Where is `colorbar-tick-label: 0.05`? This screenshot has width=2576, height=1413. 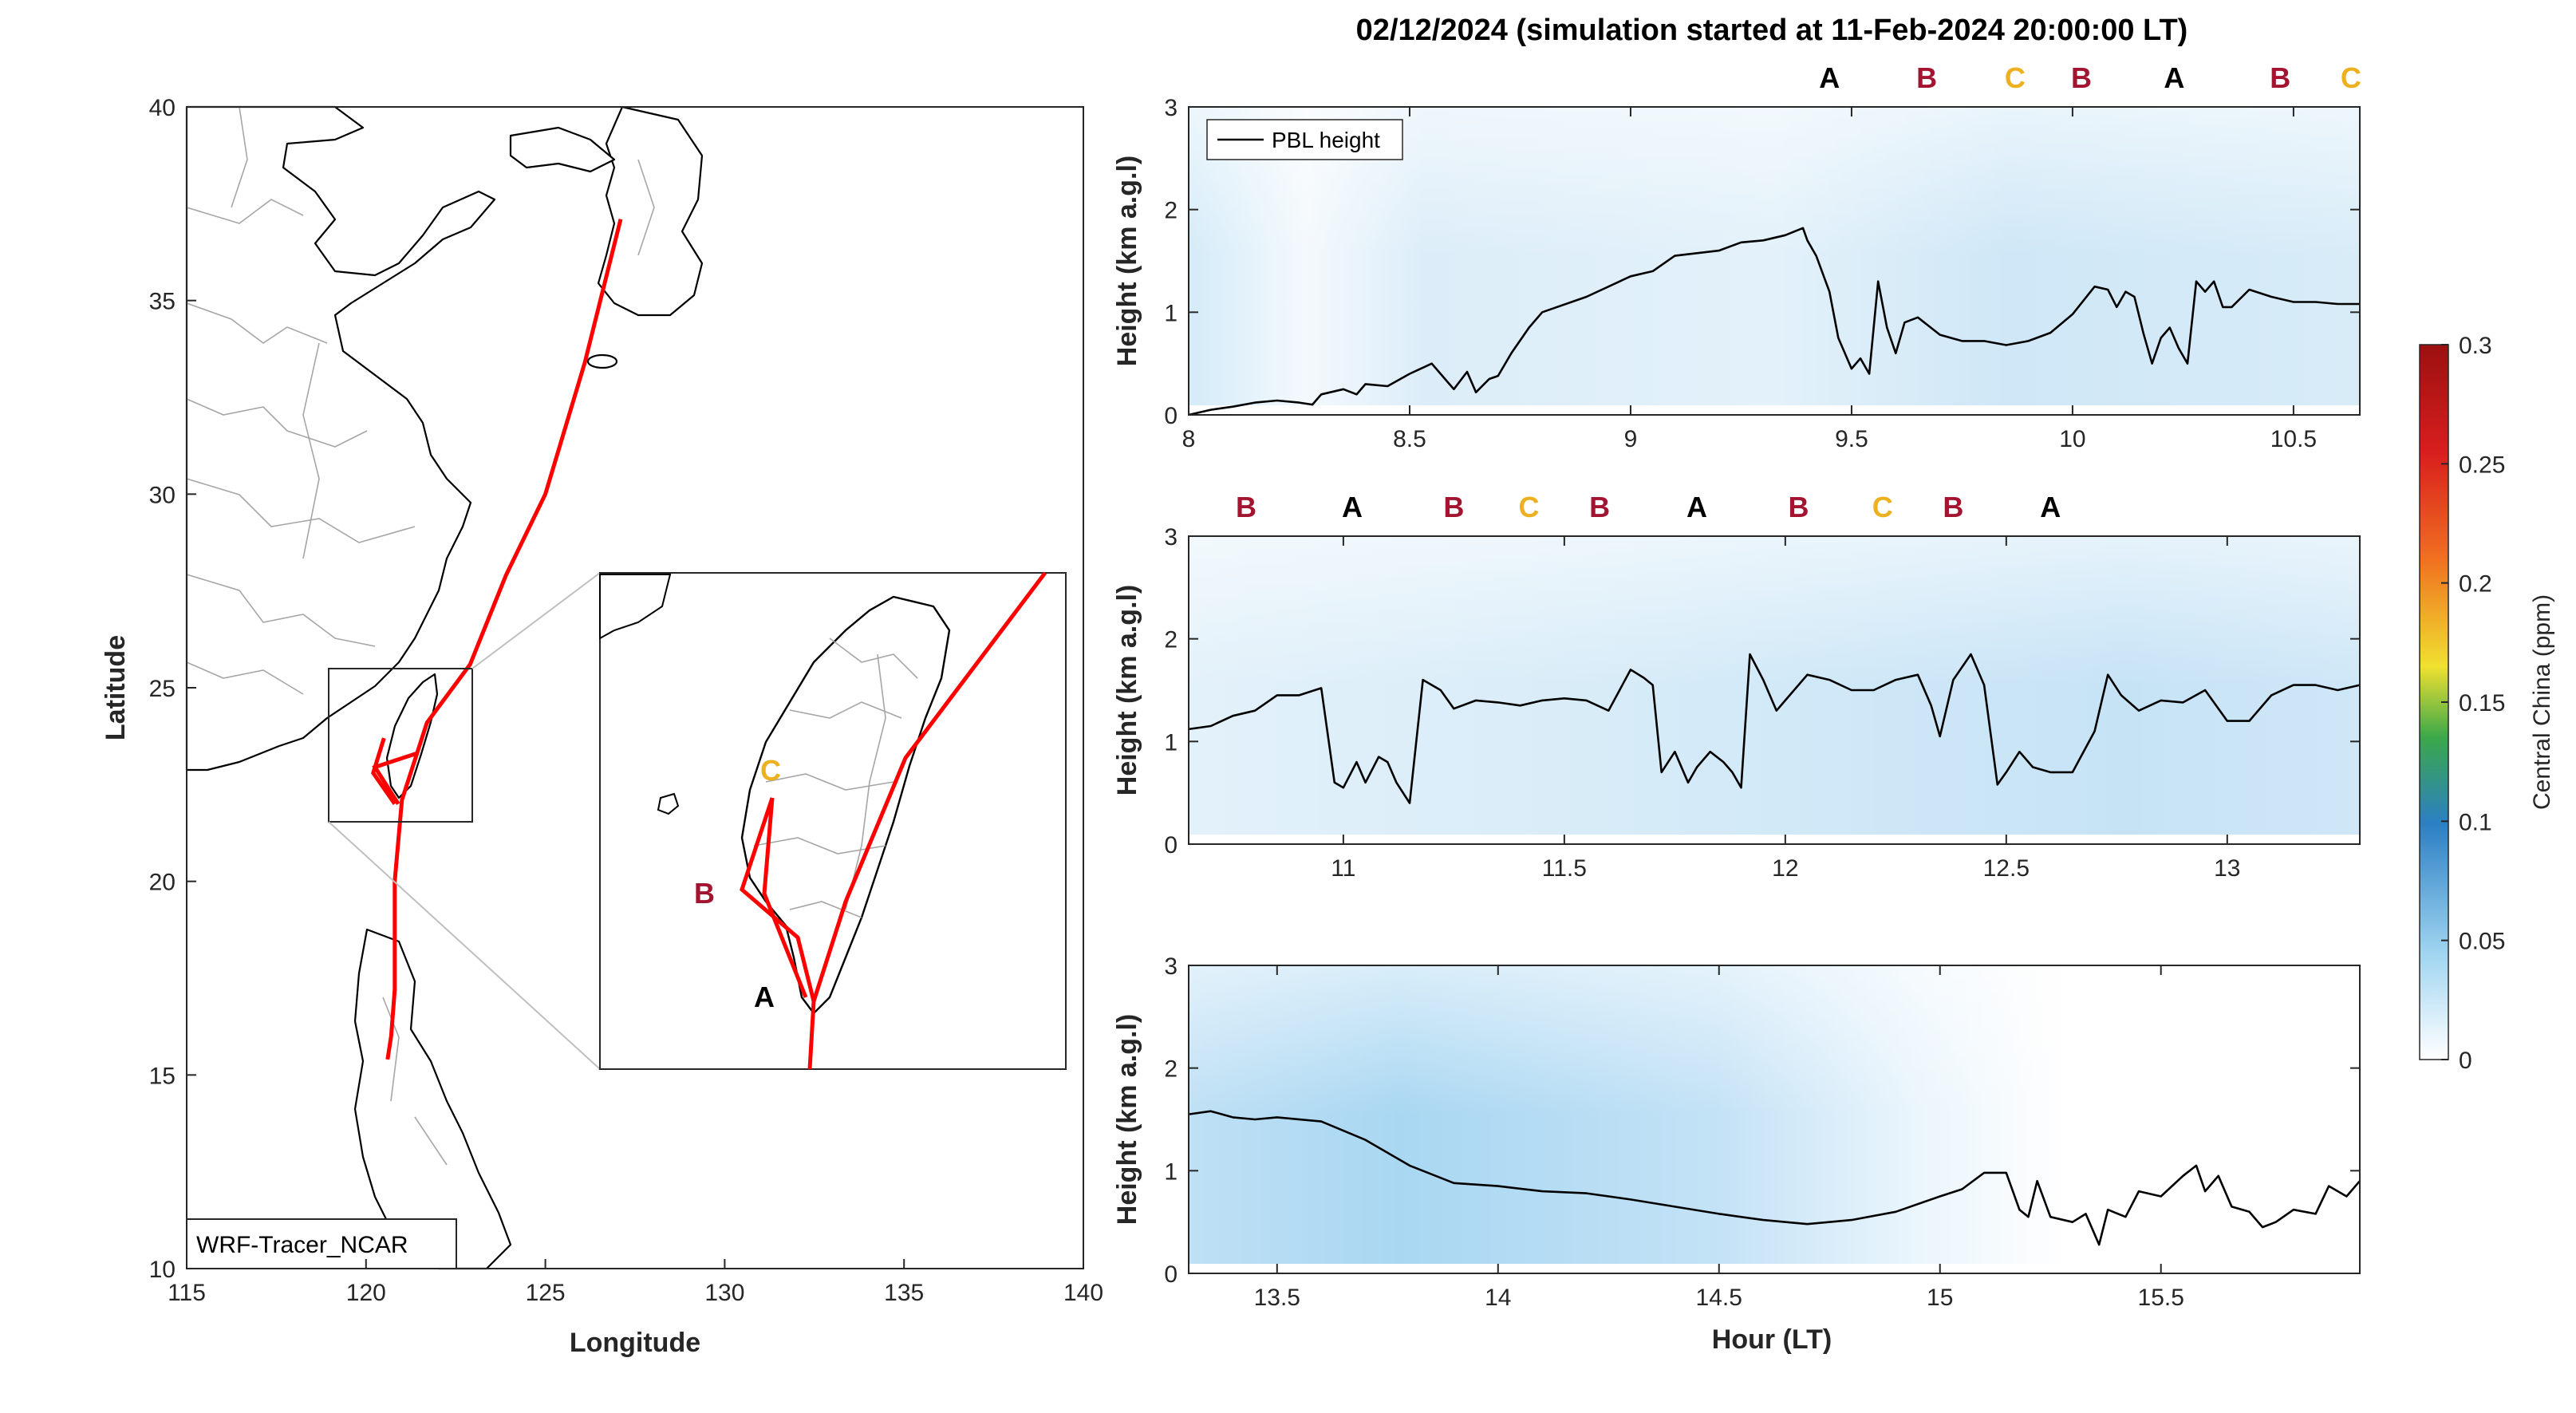 colorbar-tick-label: 0.05 is located at coordinates (2482, 942).